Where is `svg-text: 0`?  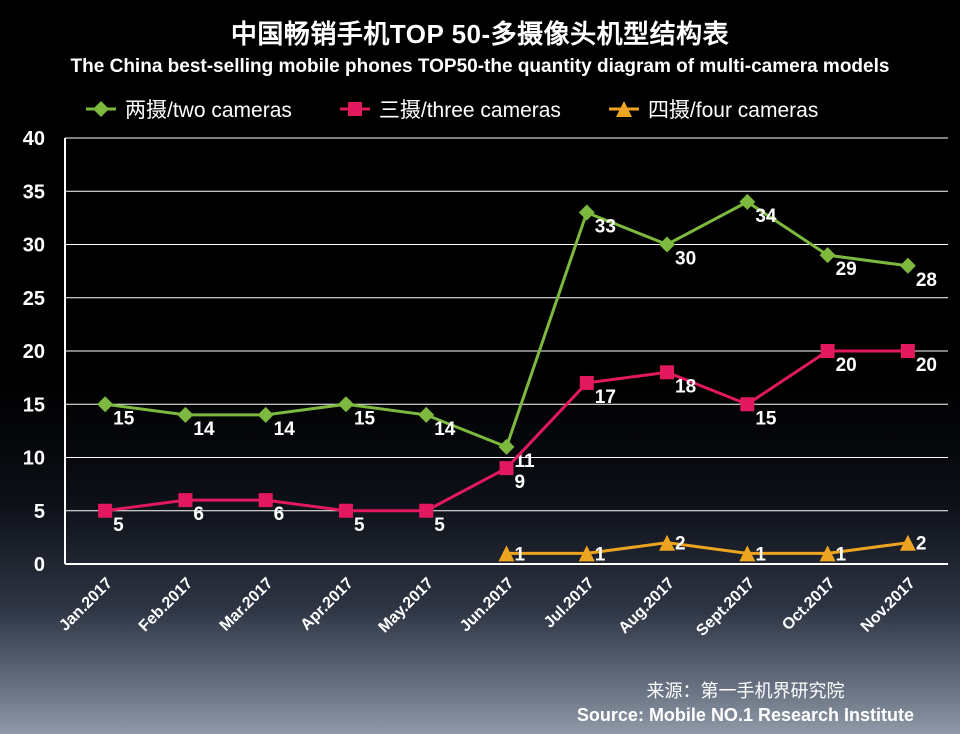 svg-text: 0 is located at coordinates (39, 565).